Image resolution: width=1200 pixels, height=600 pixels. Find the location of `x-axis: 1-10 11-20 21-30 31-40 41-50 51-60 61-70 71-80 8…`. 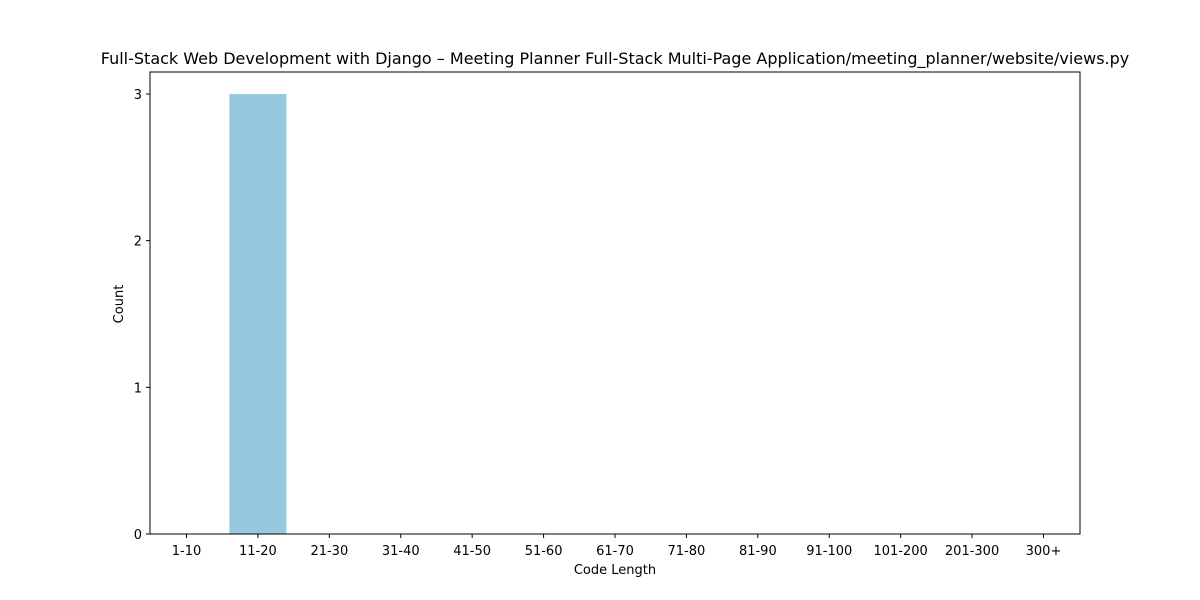

x-axis: 1-10 11-20 21-30 31-40 41-50 51-60 61-70 71-80 8… is located at coordinates (617, 546).